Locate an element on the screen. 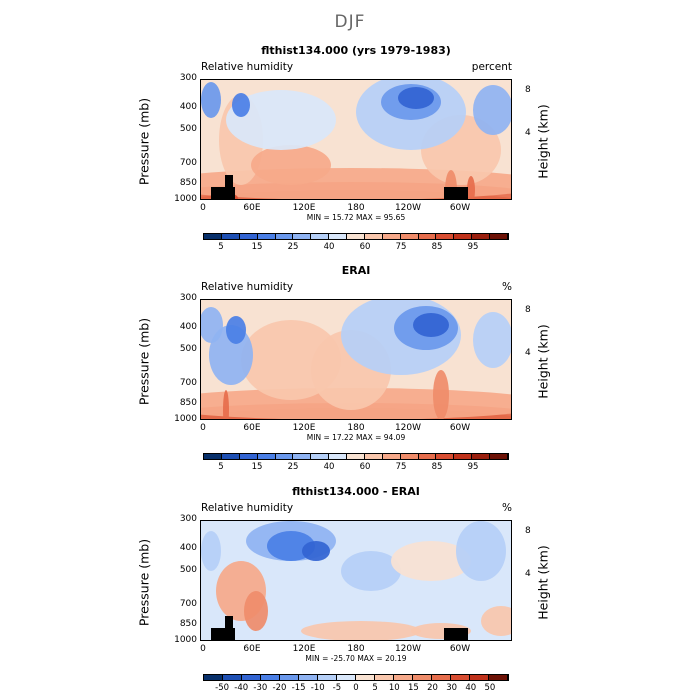 The image size is (700, 700). colorbar-label: 25 is located at coordinates (293, 247).